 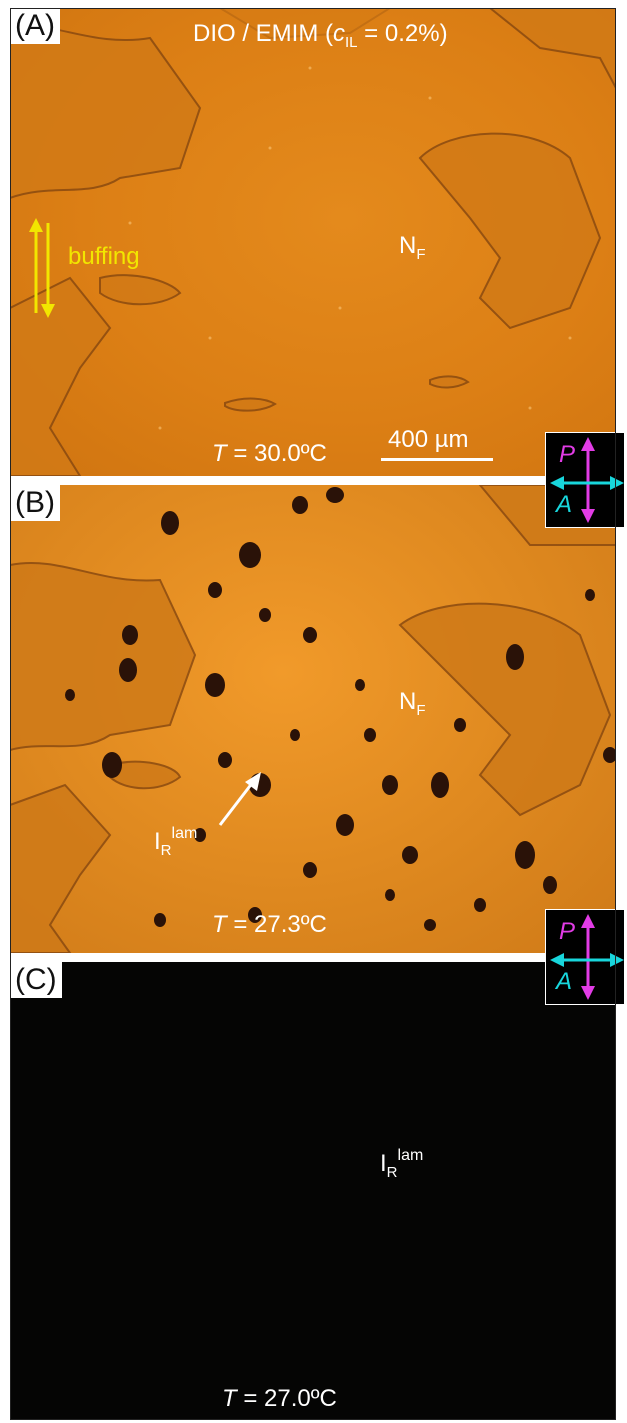 What do you see at coordinates (402, 1164) in the screenshot?
I see `phase-label-c: IRlam` at bounding box center [402, 1164].